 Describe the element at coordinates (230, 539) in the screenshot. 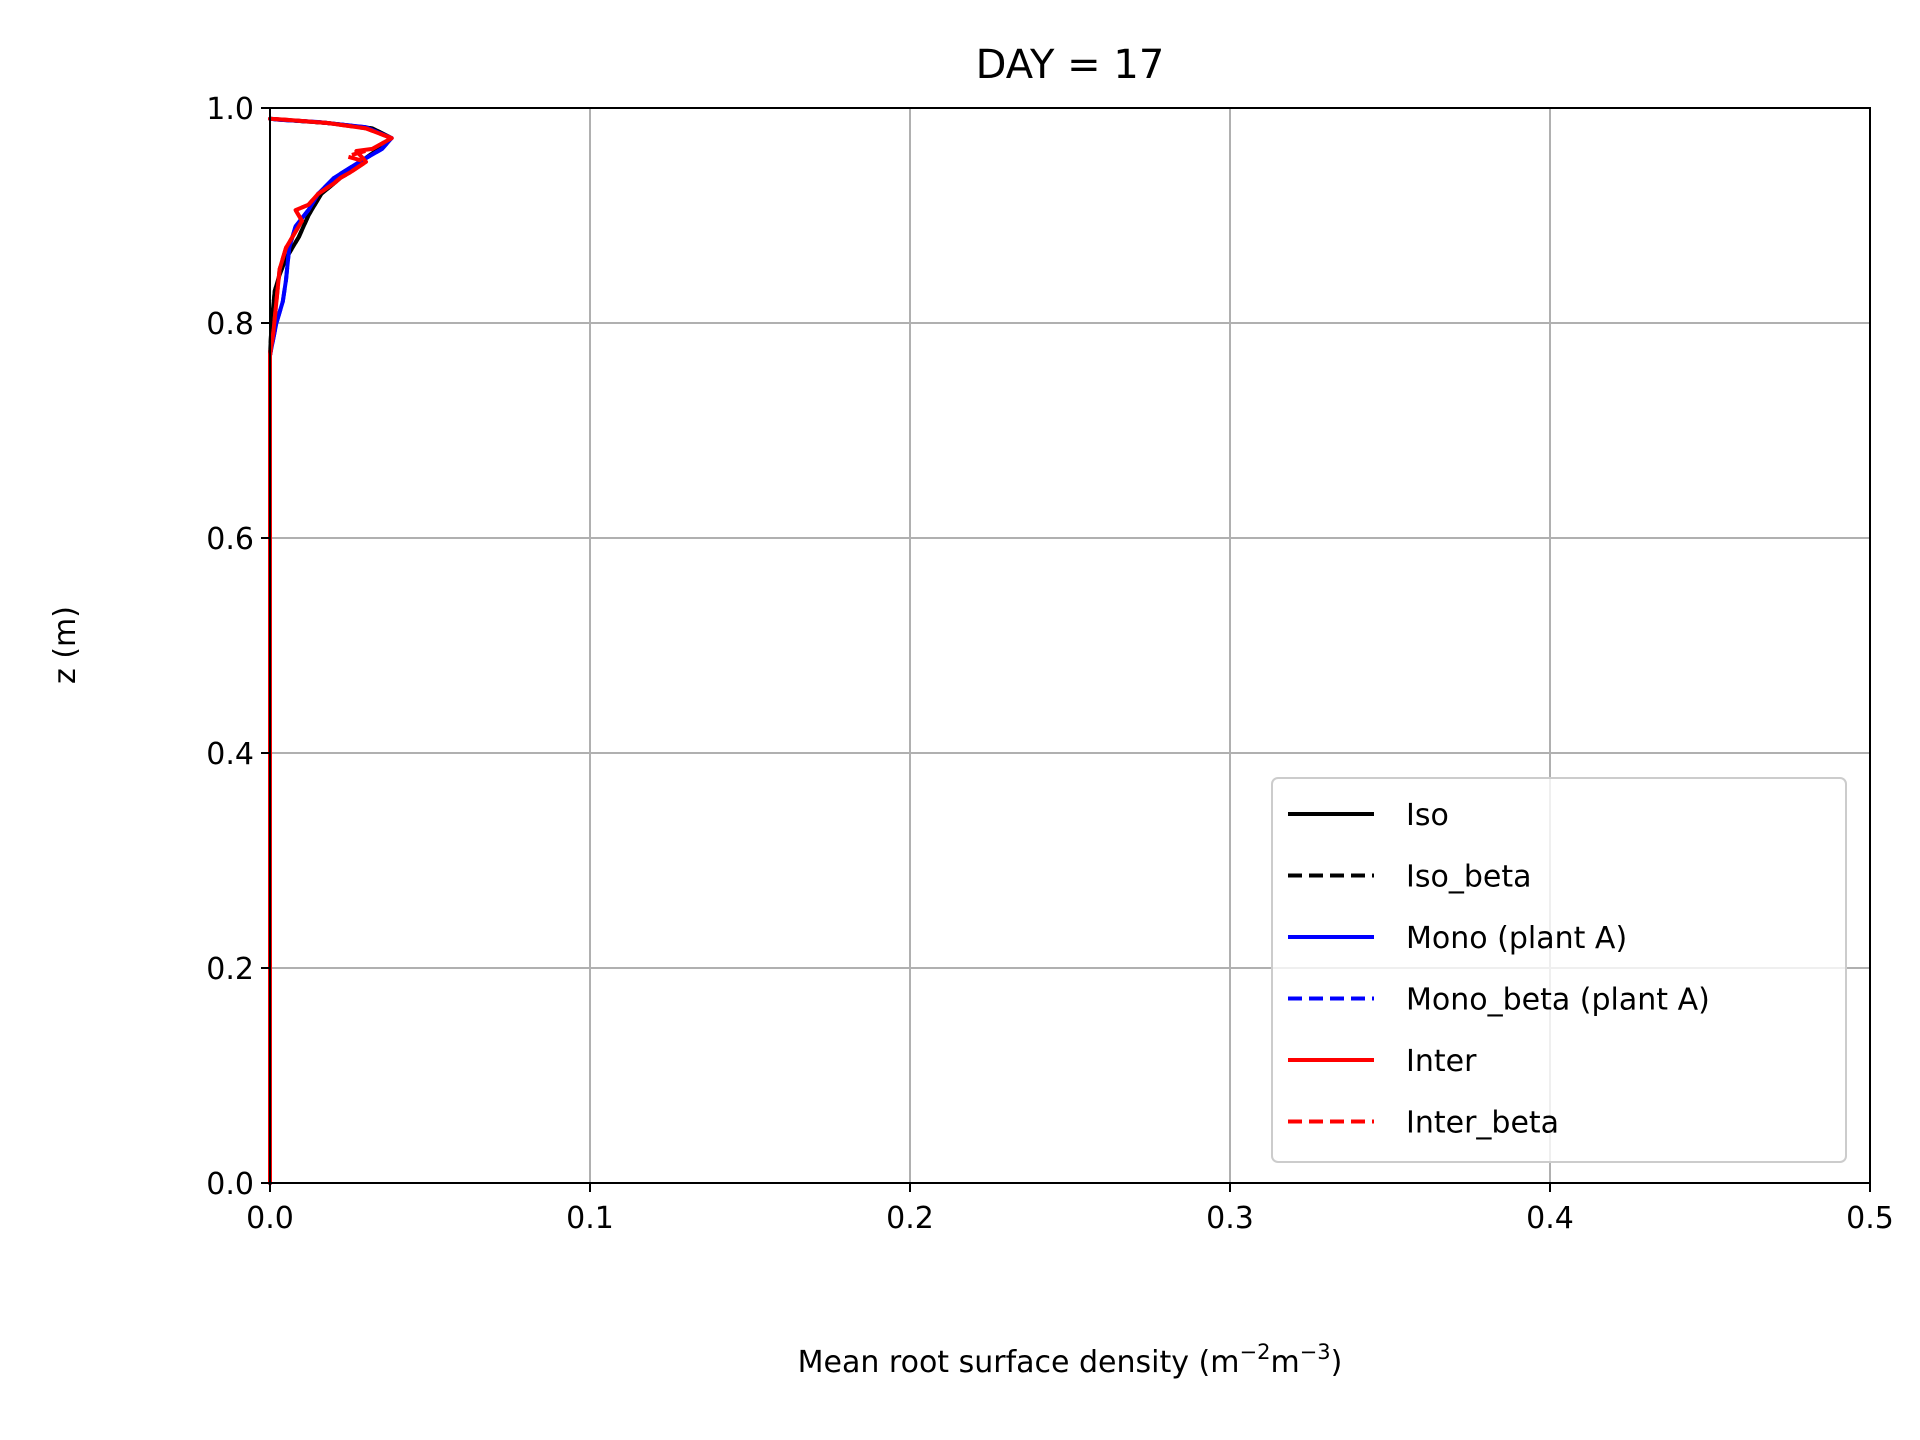

I see `y-tick-label: 0.6` at that location.